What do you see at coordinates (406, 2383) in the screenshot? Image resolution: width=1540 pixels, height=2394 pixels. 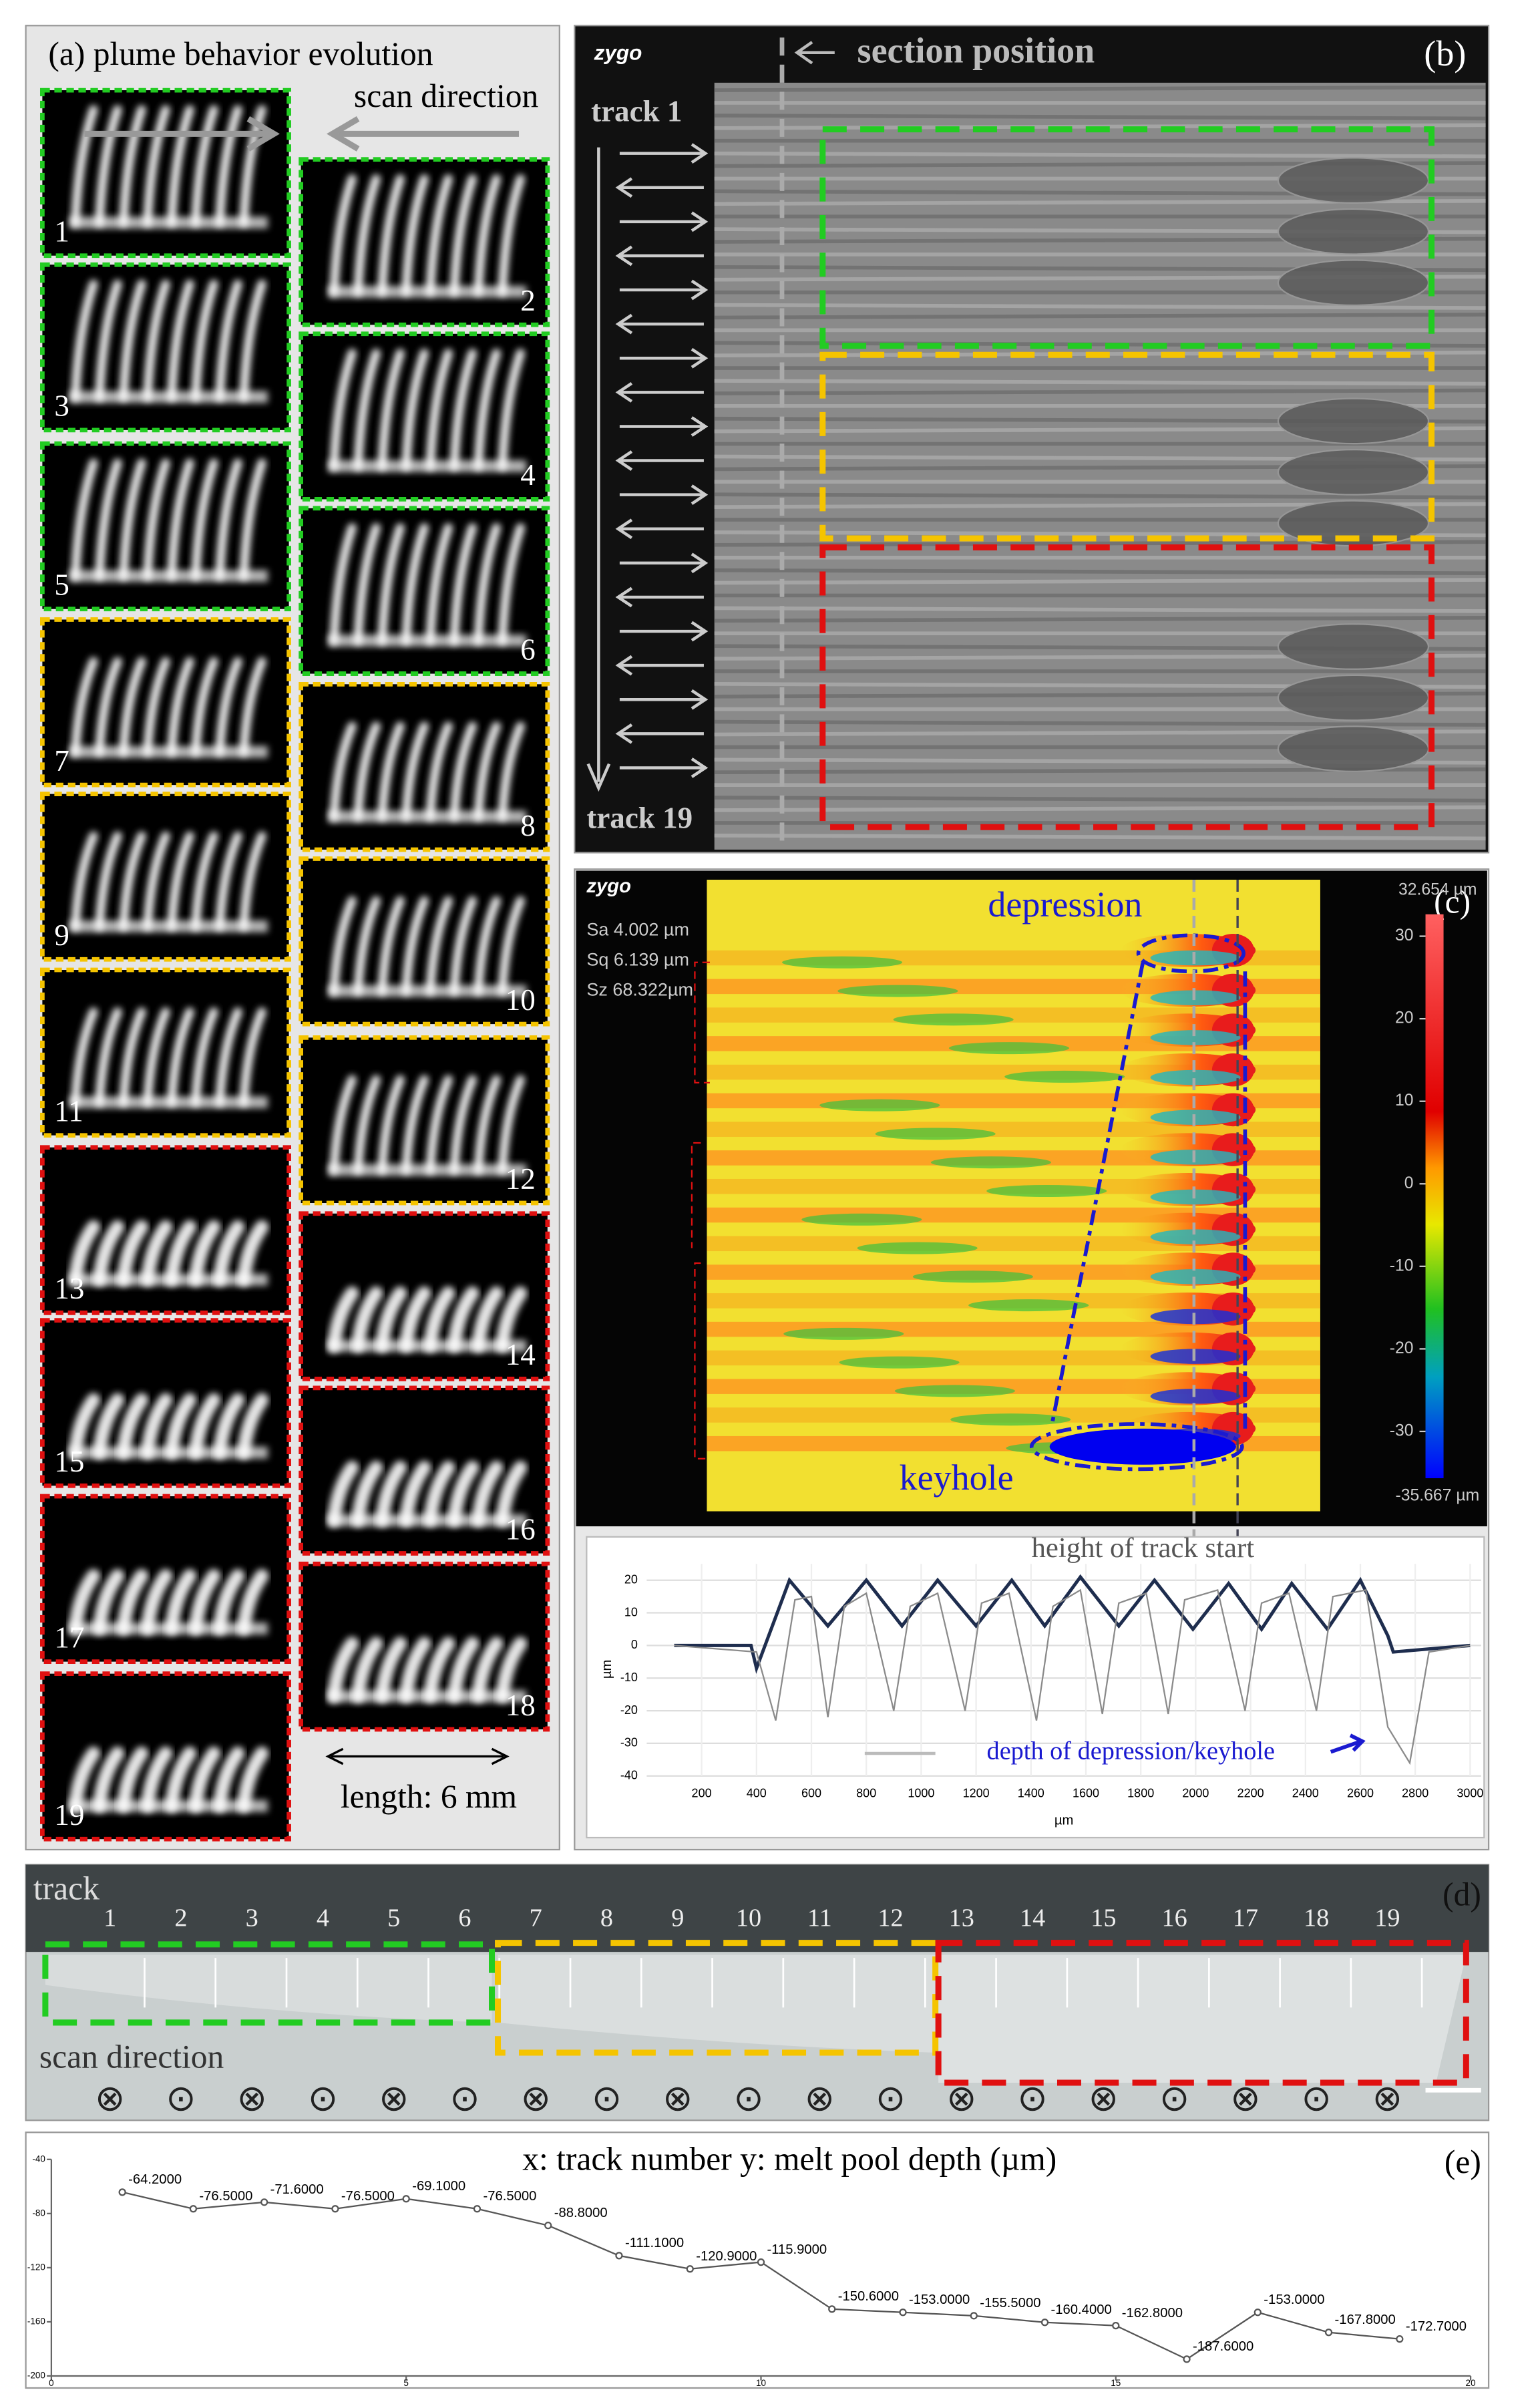 I see `x-tick-label: 5` at bounding box center [406, 2383].